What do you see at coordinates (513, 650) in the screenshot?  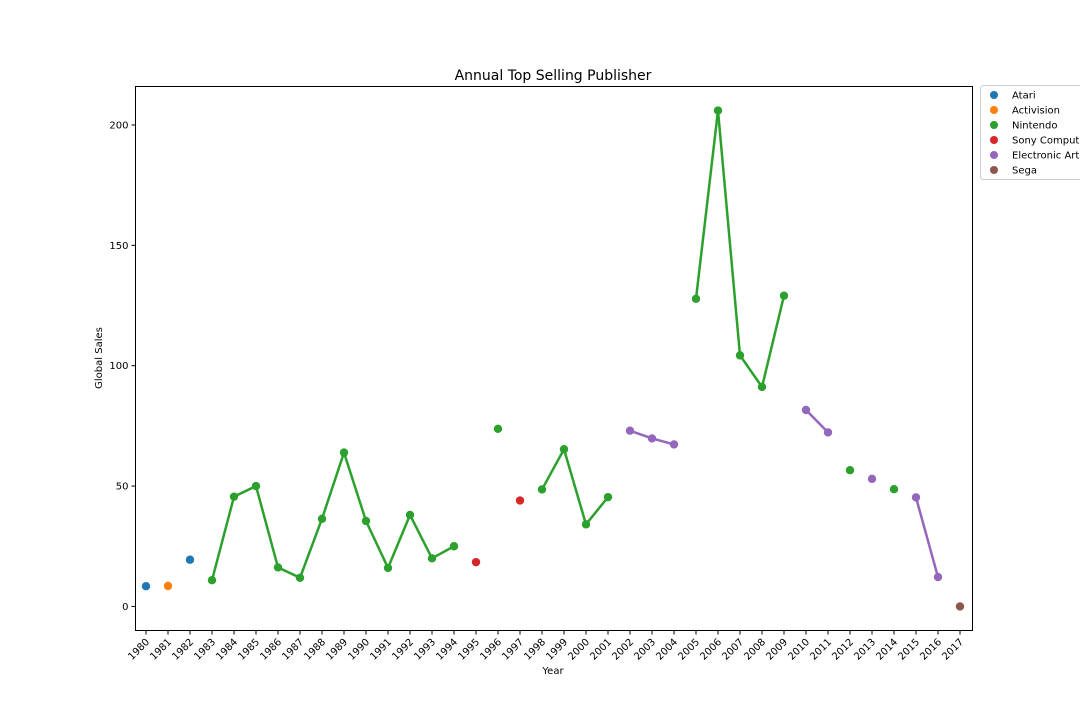 I see `x-tick-label: 1997` at bounding box center [513, 650].